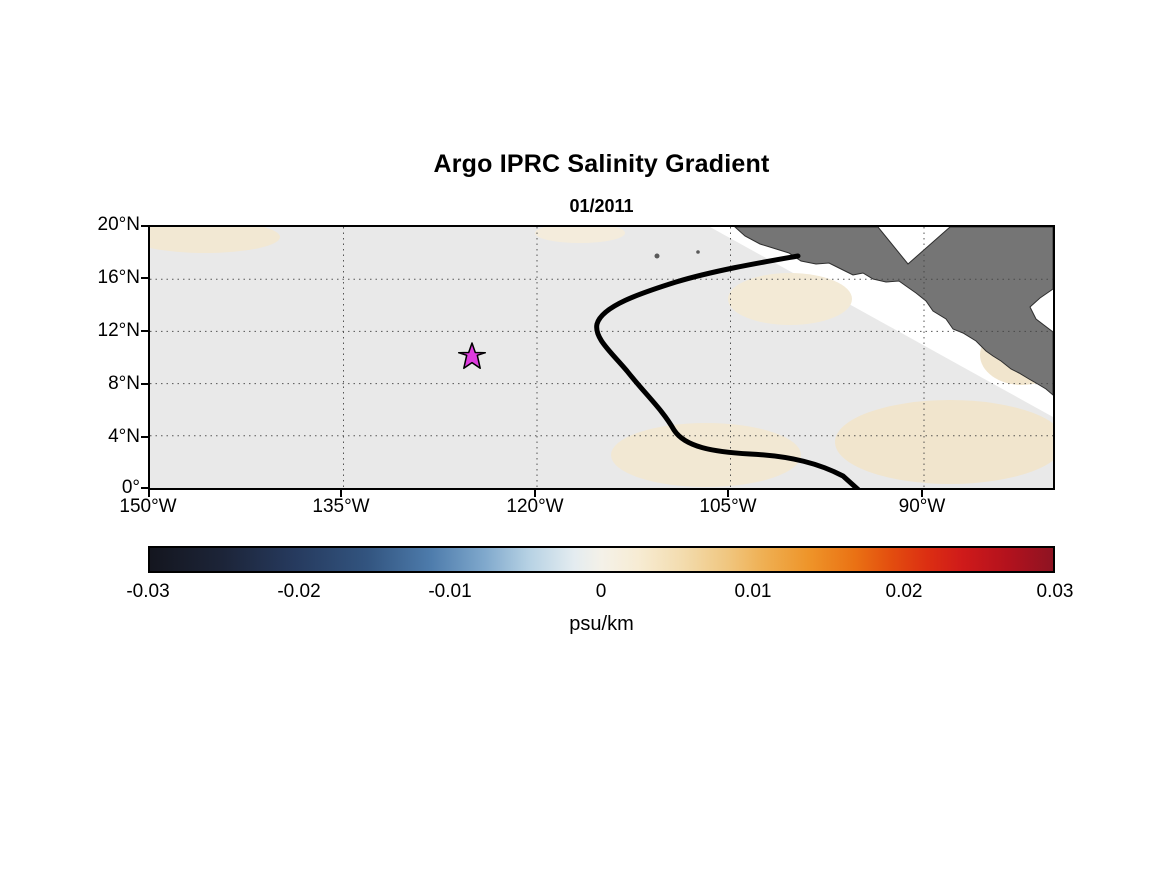  What do you see at coordinates (124, 436) in the screenshot?
I see `y-tick-label: 4°N` at bounding box center [124, 436].